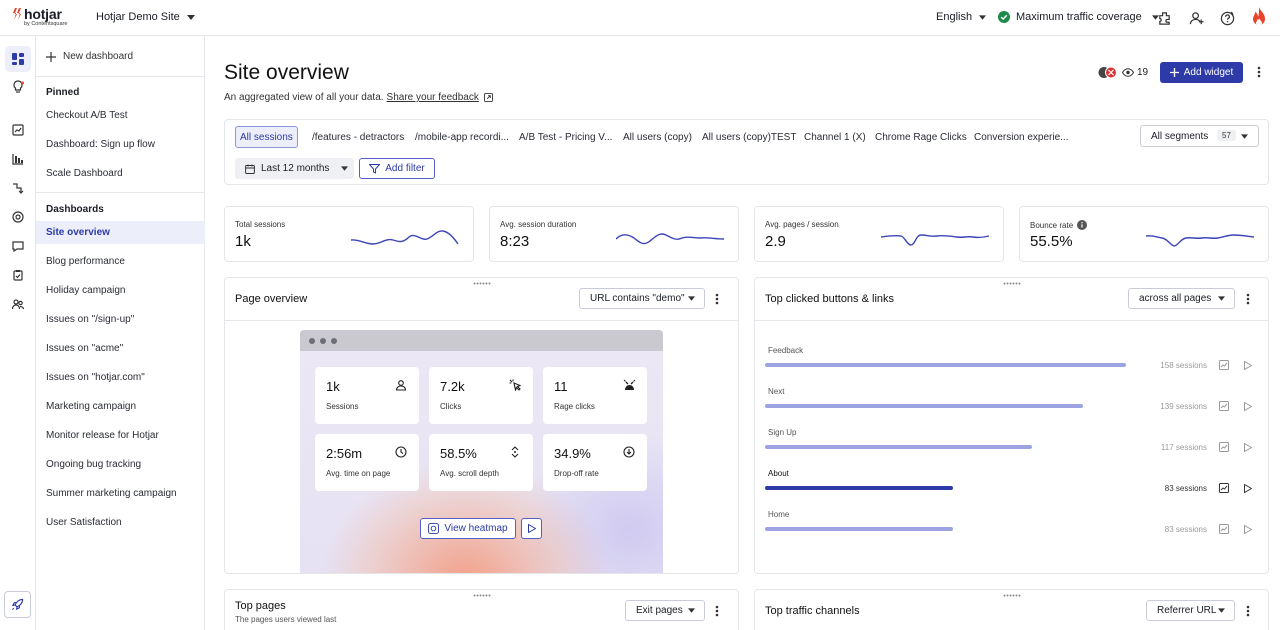 The width and height of the screenshot is (1280, 630). What do you see at coordinates (18, 217) in the screenshot?
I see `recordings-icon` at bounding box center [18, 217].